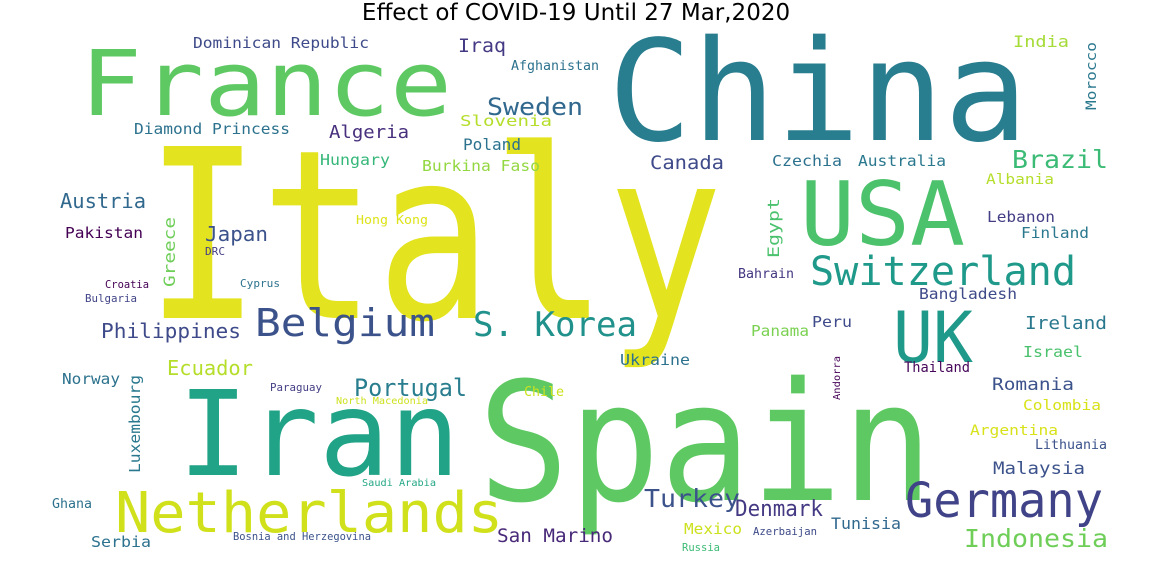 This screenshot has height=576, width=1152. Describe the element at coordinates (103, 201) in the screenshot. I see `word-austria: Austria` at that location.